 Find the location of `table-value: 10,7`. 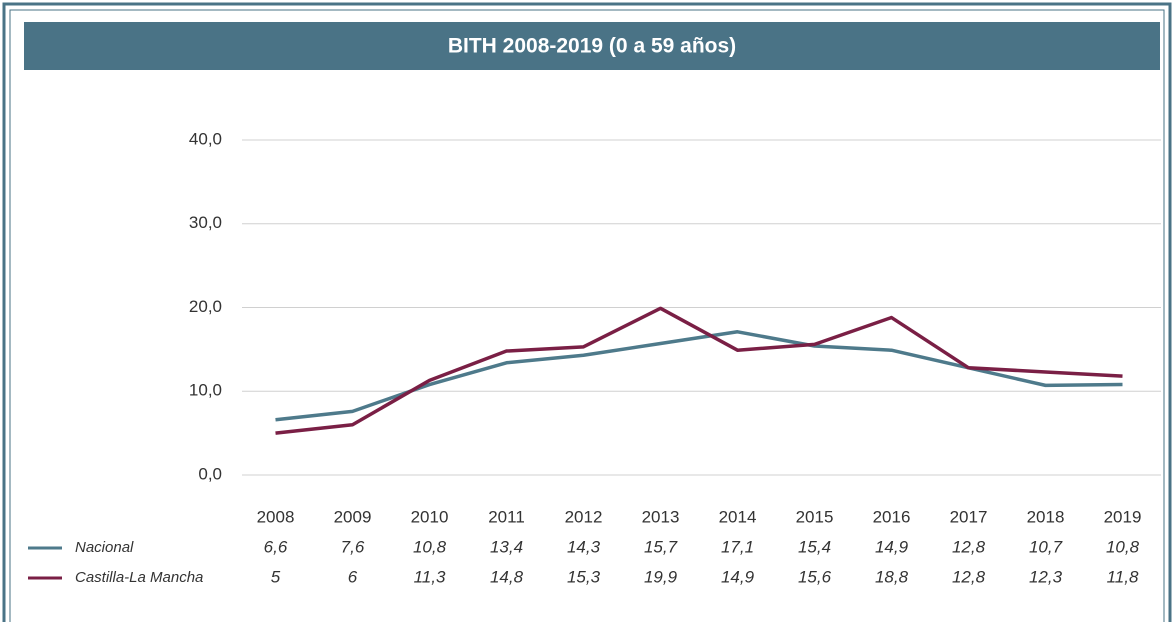

table-value: 10,7 is located at coordinates (1046, 546).